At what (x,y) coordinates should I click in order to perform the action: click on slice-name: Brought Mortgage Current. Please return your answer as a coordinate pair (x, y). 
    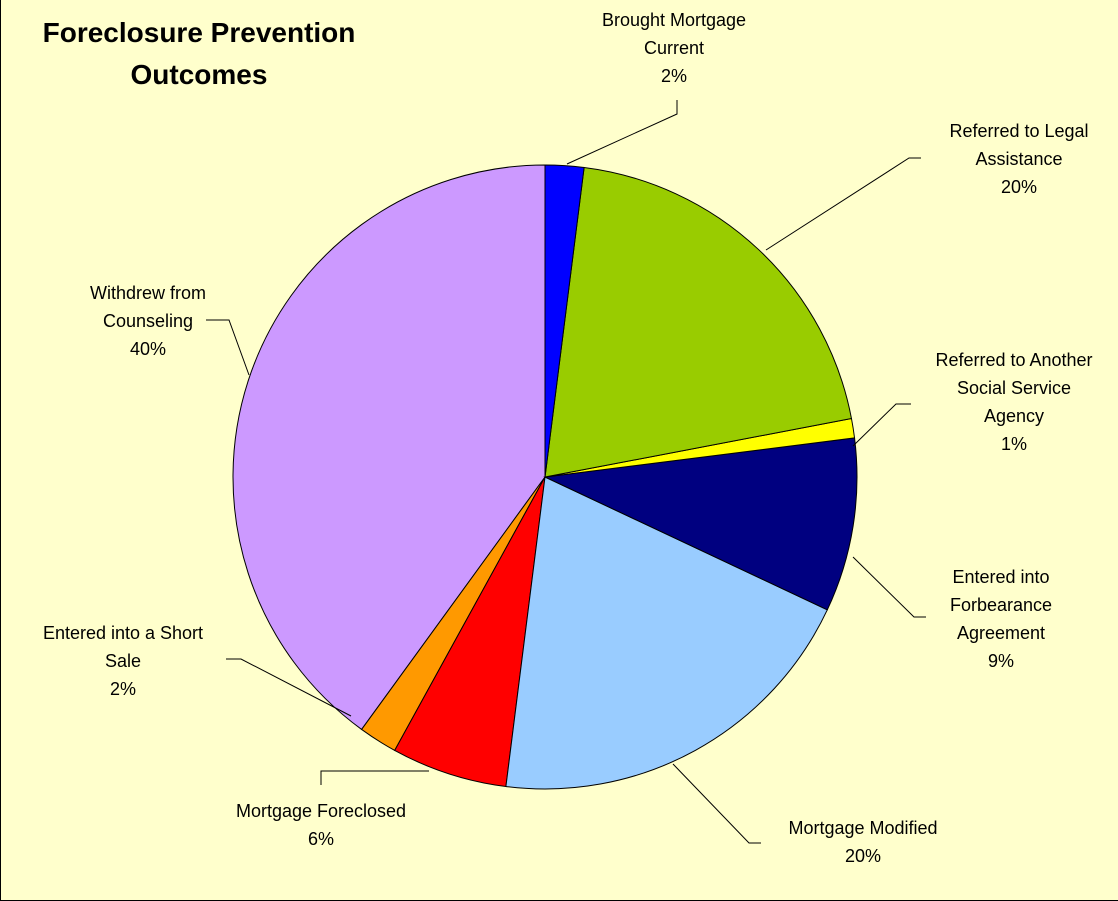
    Looking at the image, I should click on (674, 34).